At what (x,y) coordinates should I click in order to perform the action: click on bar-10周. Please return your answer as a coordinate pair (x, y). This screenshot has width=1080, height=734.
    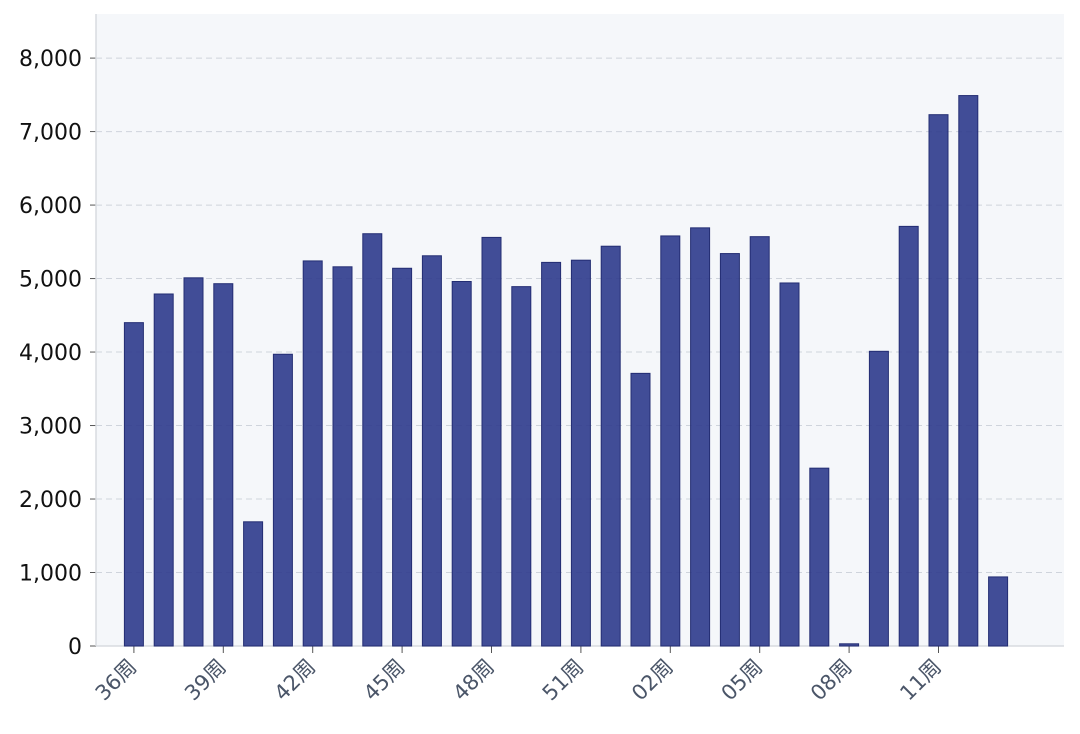
    Looking at the image, I should click on (908, 436).